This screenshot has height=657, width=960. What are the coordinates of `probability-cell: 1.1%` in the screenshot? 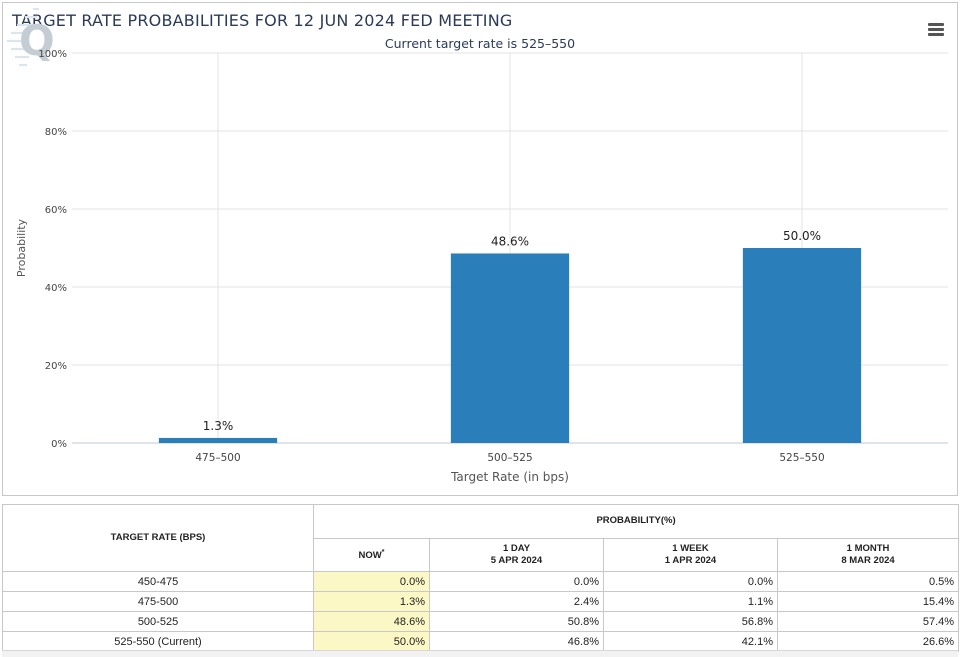 It's located at (690, 601).